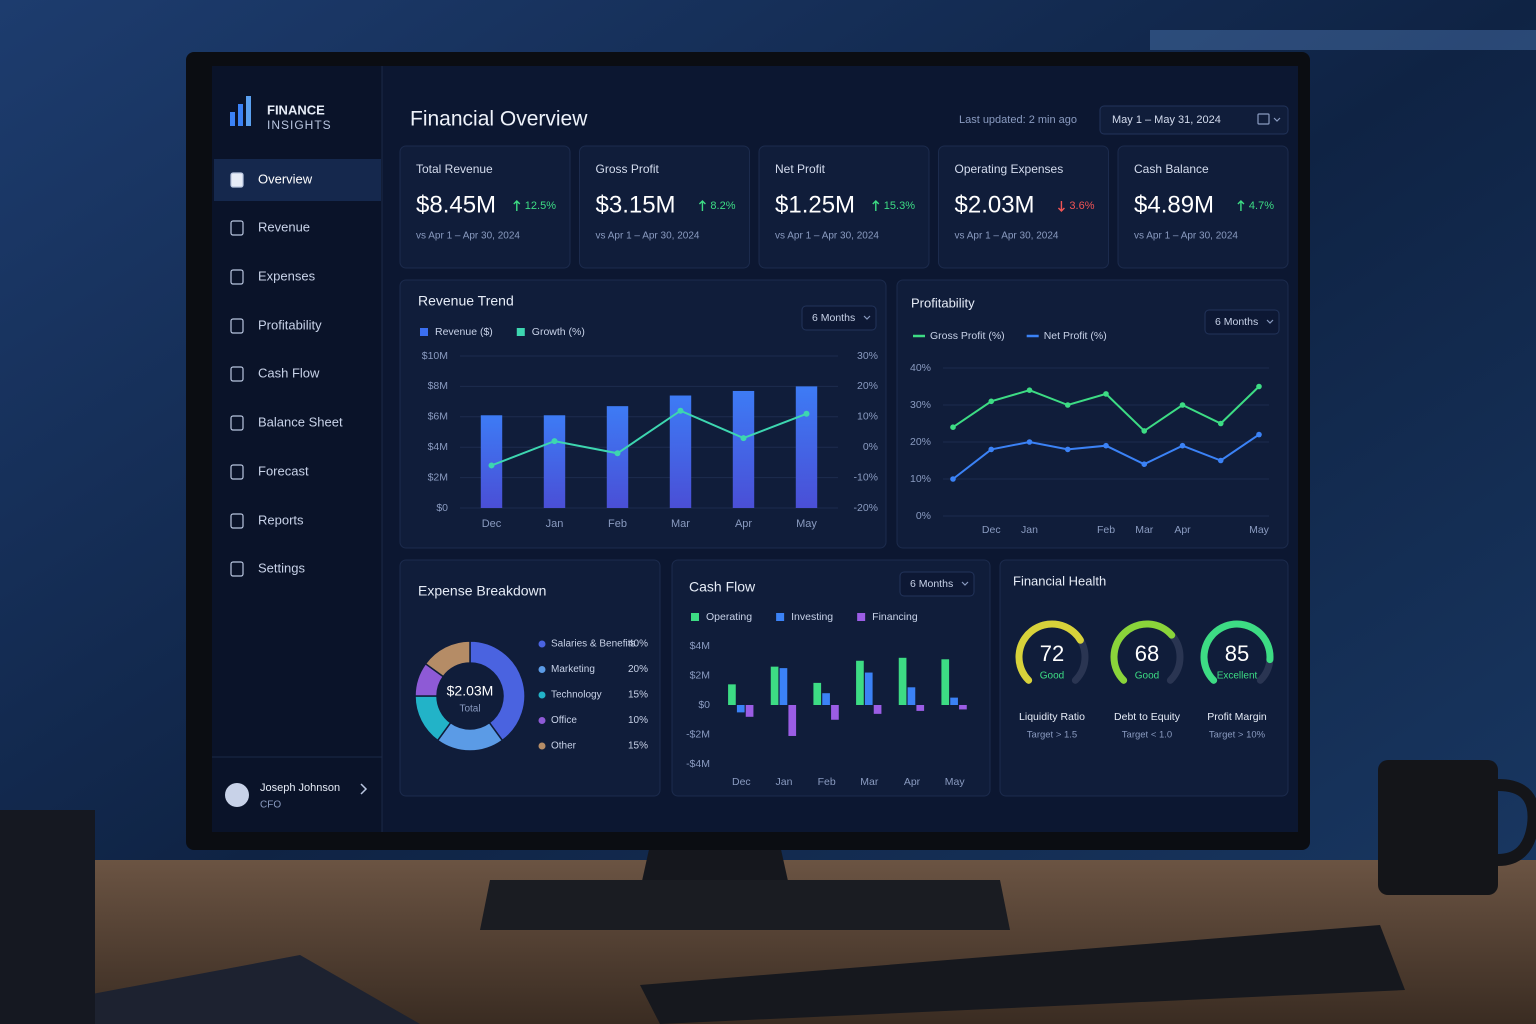 Image resolution: width=1536 pixels, height=1024 pixels. What do you see at coordinates (1147, 676) in the screenshot?
I see `gauge-status: Good` at bounding box center [1147, 676].